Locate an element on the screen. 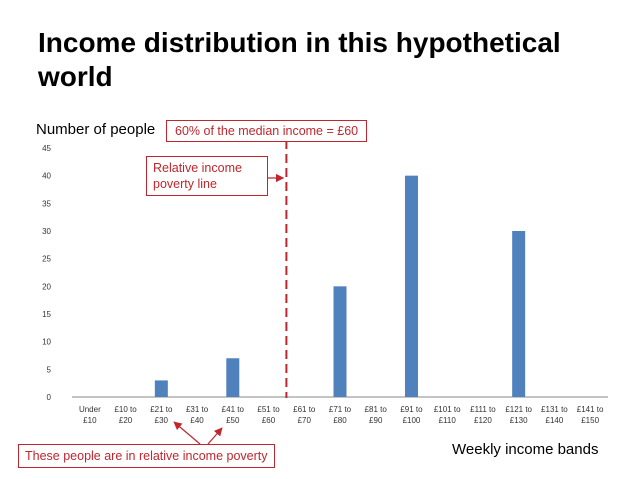 The image size is (638, 479). x-axis-label: Weekly income bands is located at coordinates (525, 449).